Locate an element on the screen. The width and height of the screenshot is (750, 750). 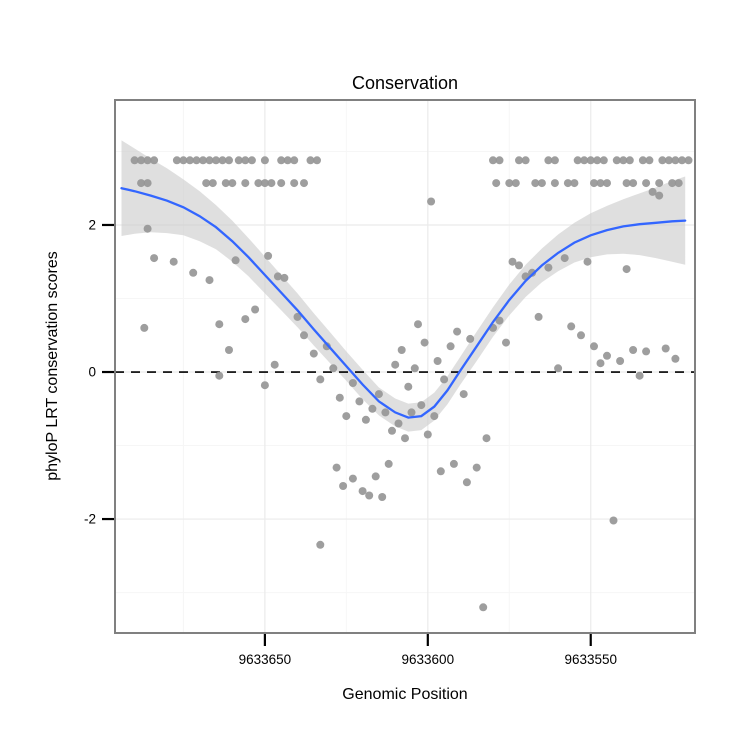
y-axis-label: phyloP LRT conservation scores is located at coordinates (52, 365).